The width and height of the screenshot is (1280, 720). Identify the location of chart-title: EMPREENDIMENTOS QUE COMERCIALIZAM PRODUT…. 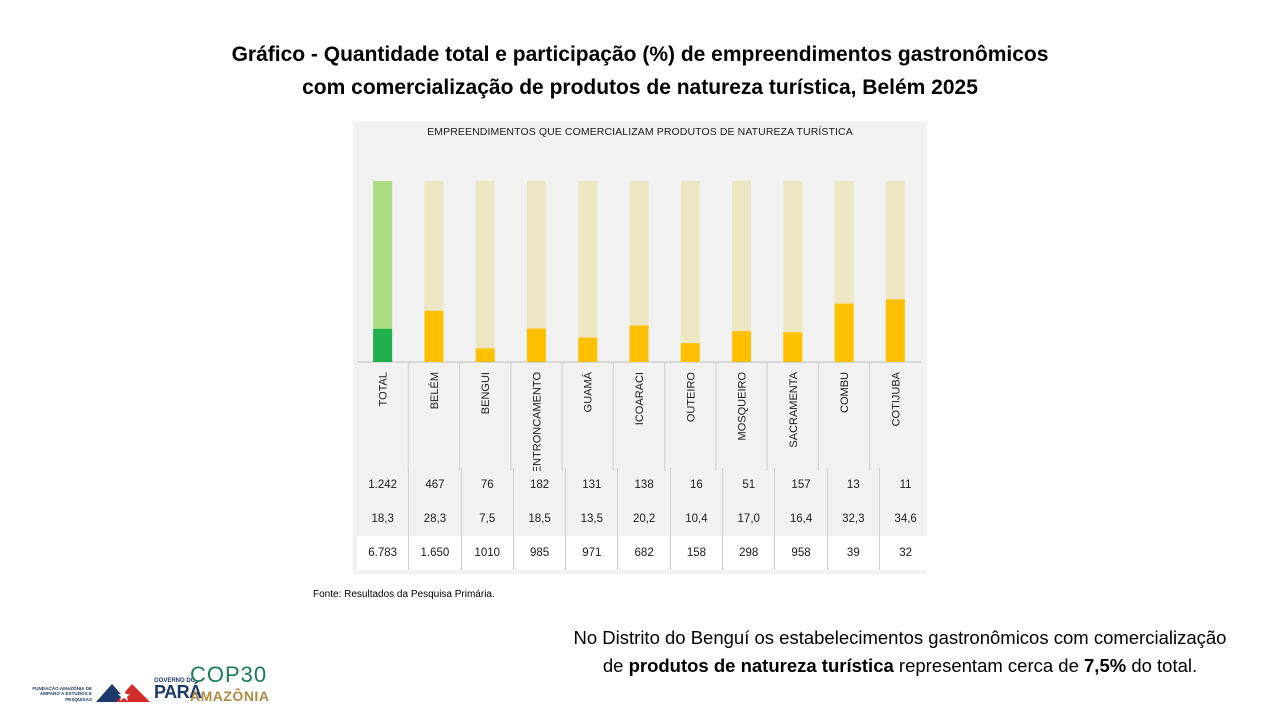
(640, 132).